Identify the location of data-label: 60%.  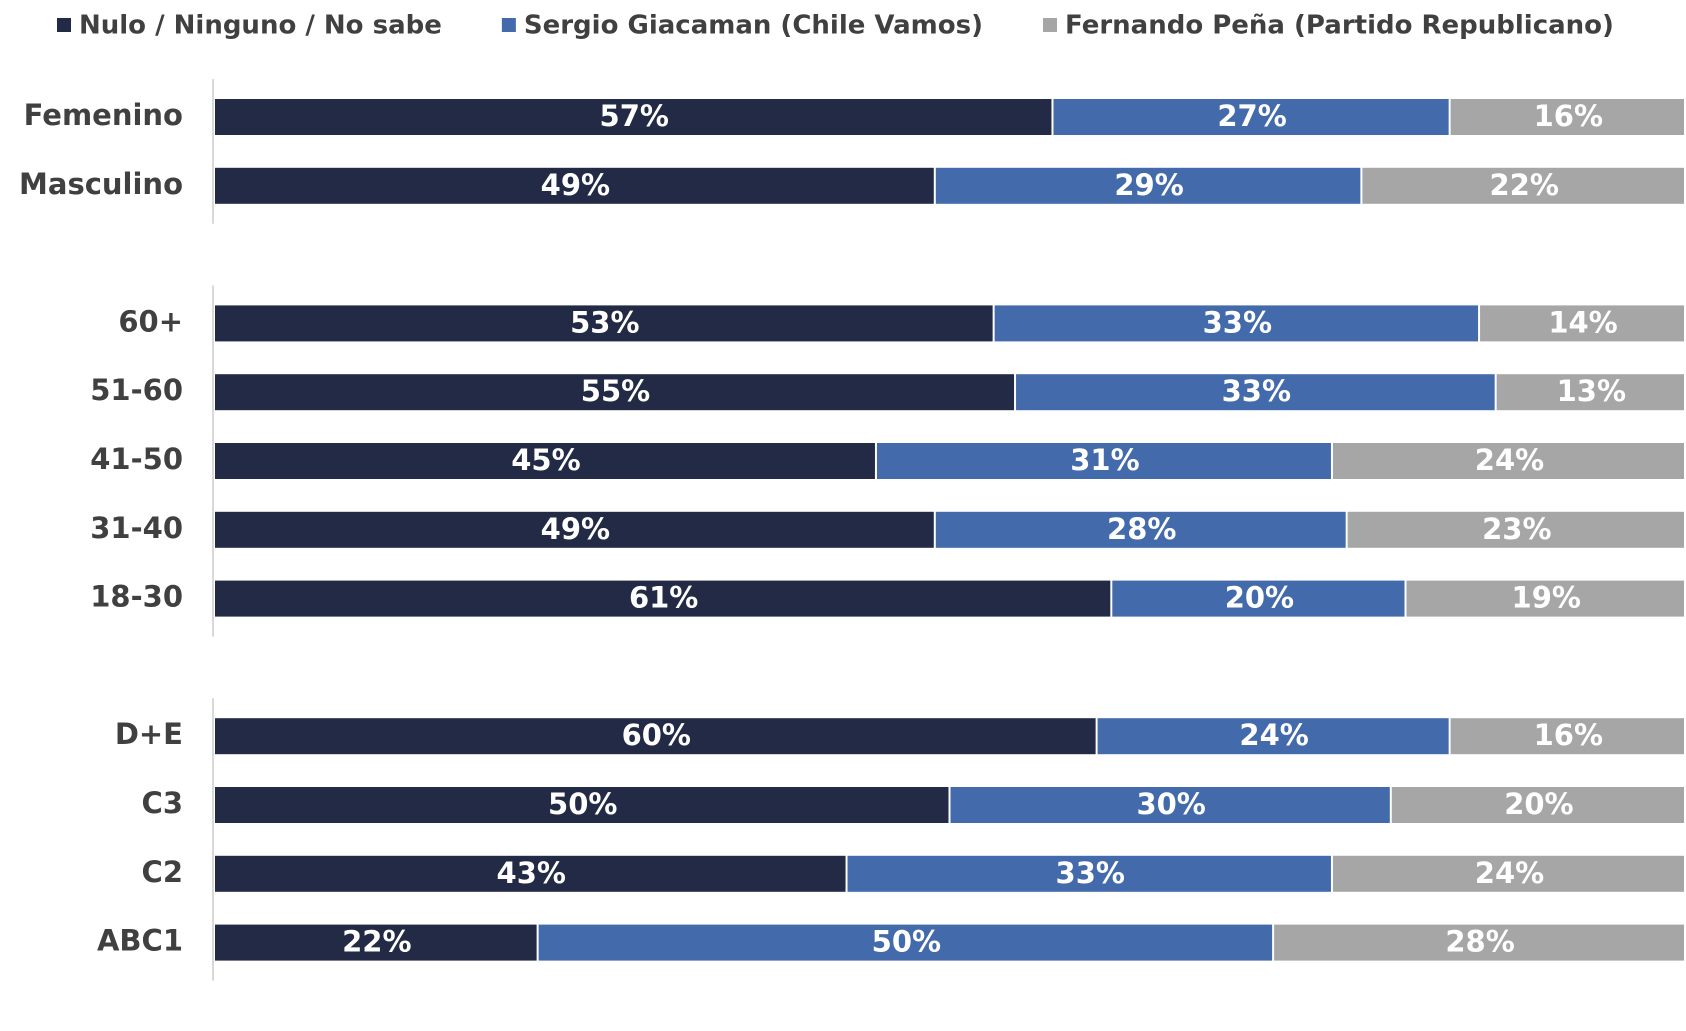
(656, 735).